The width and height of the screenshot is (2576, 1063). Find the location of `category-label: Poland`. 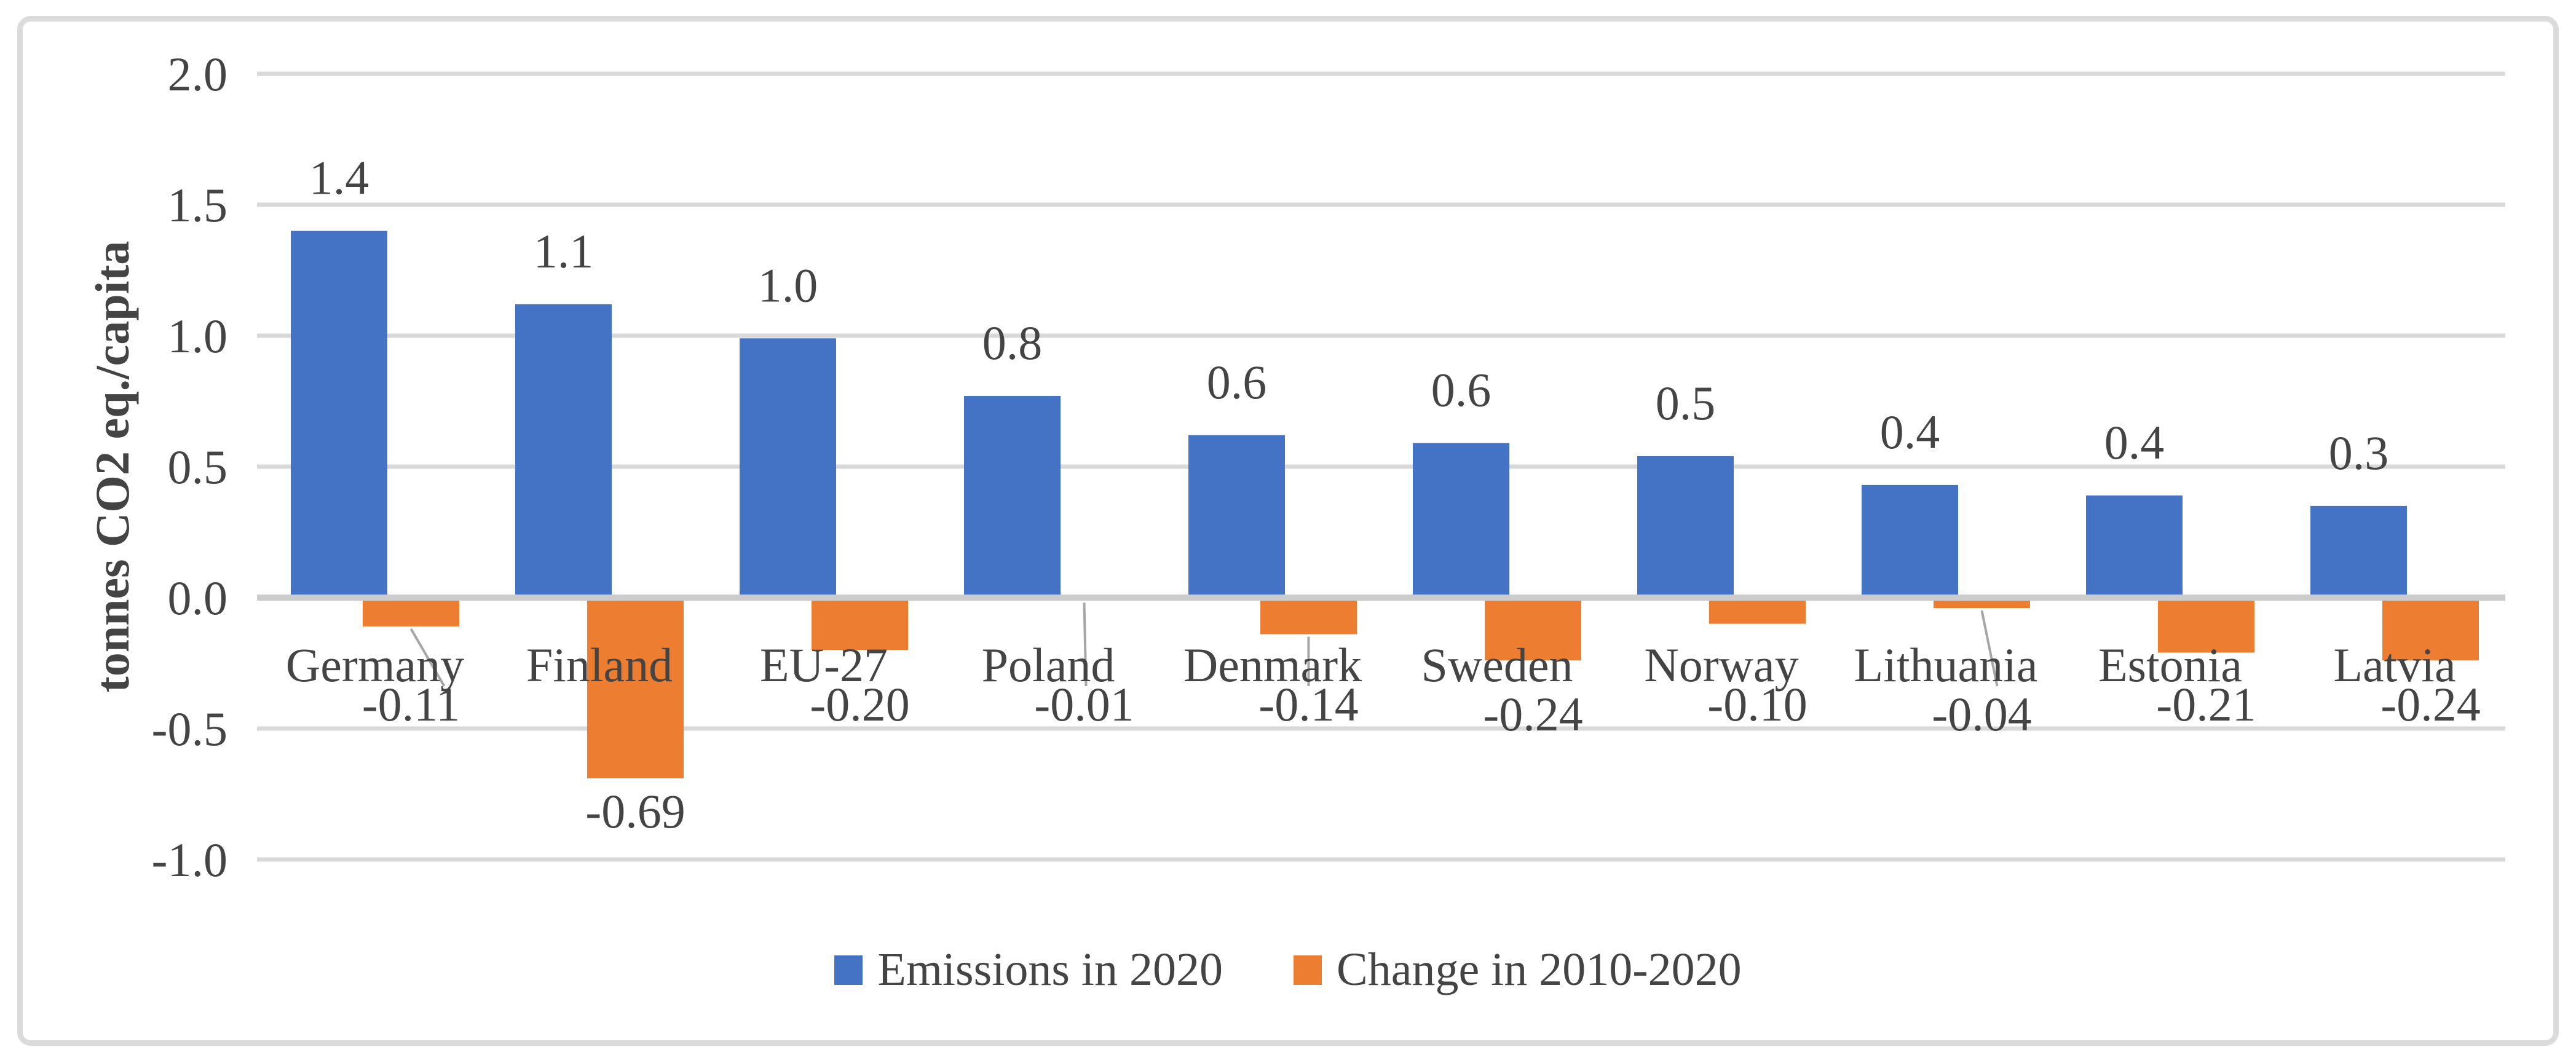

category-label: Poland is located at coordinates (1048, 665).